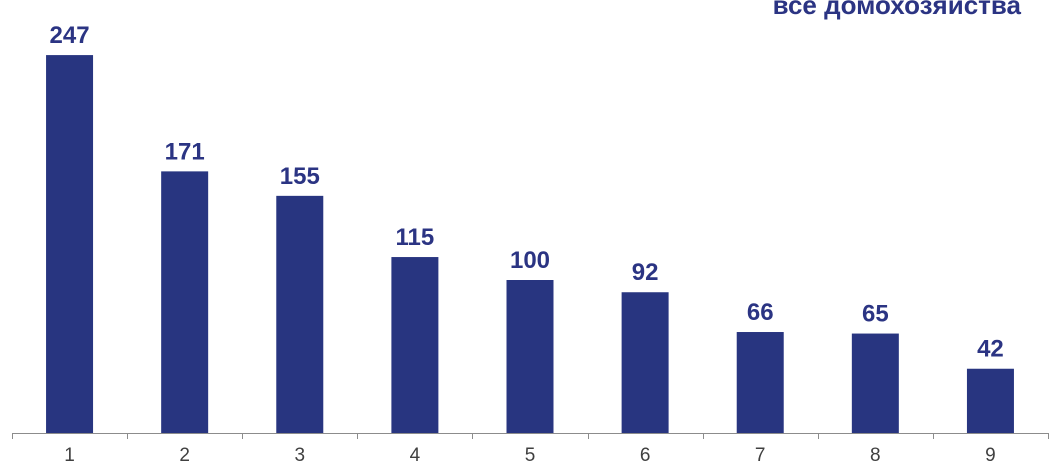 The width and height of the screenshot is (1053, 462). What do you see at coordinates (760, 453) in the screenshot?
I see `x-tick-label: 7` at bounding box center [760, 453].